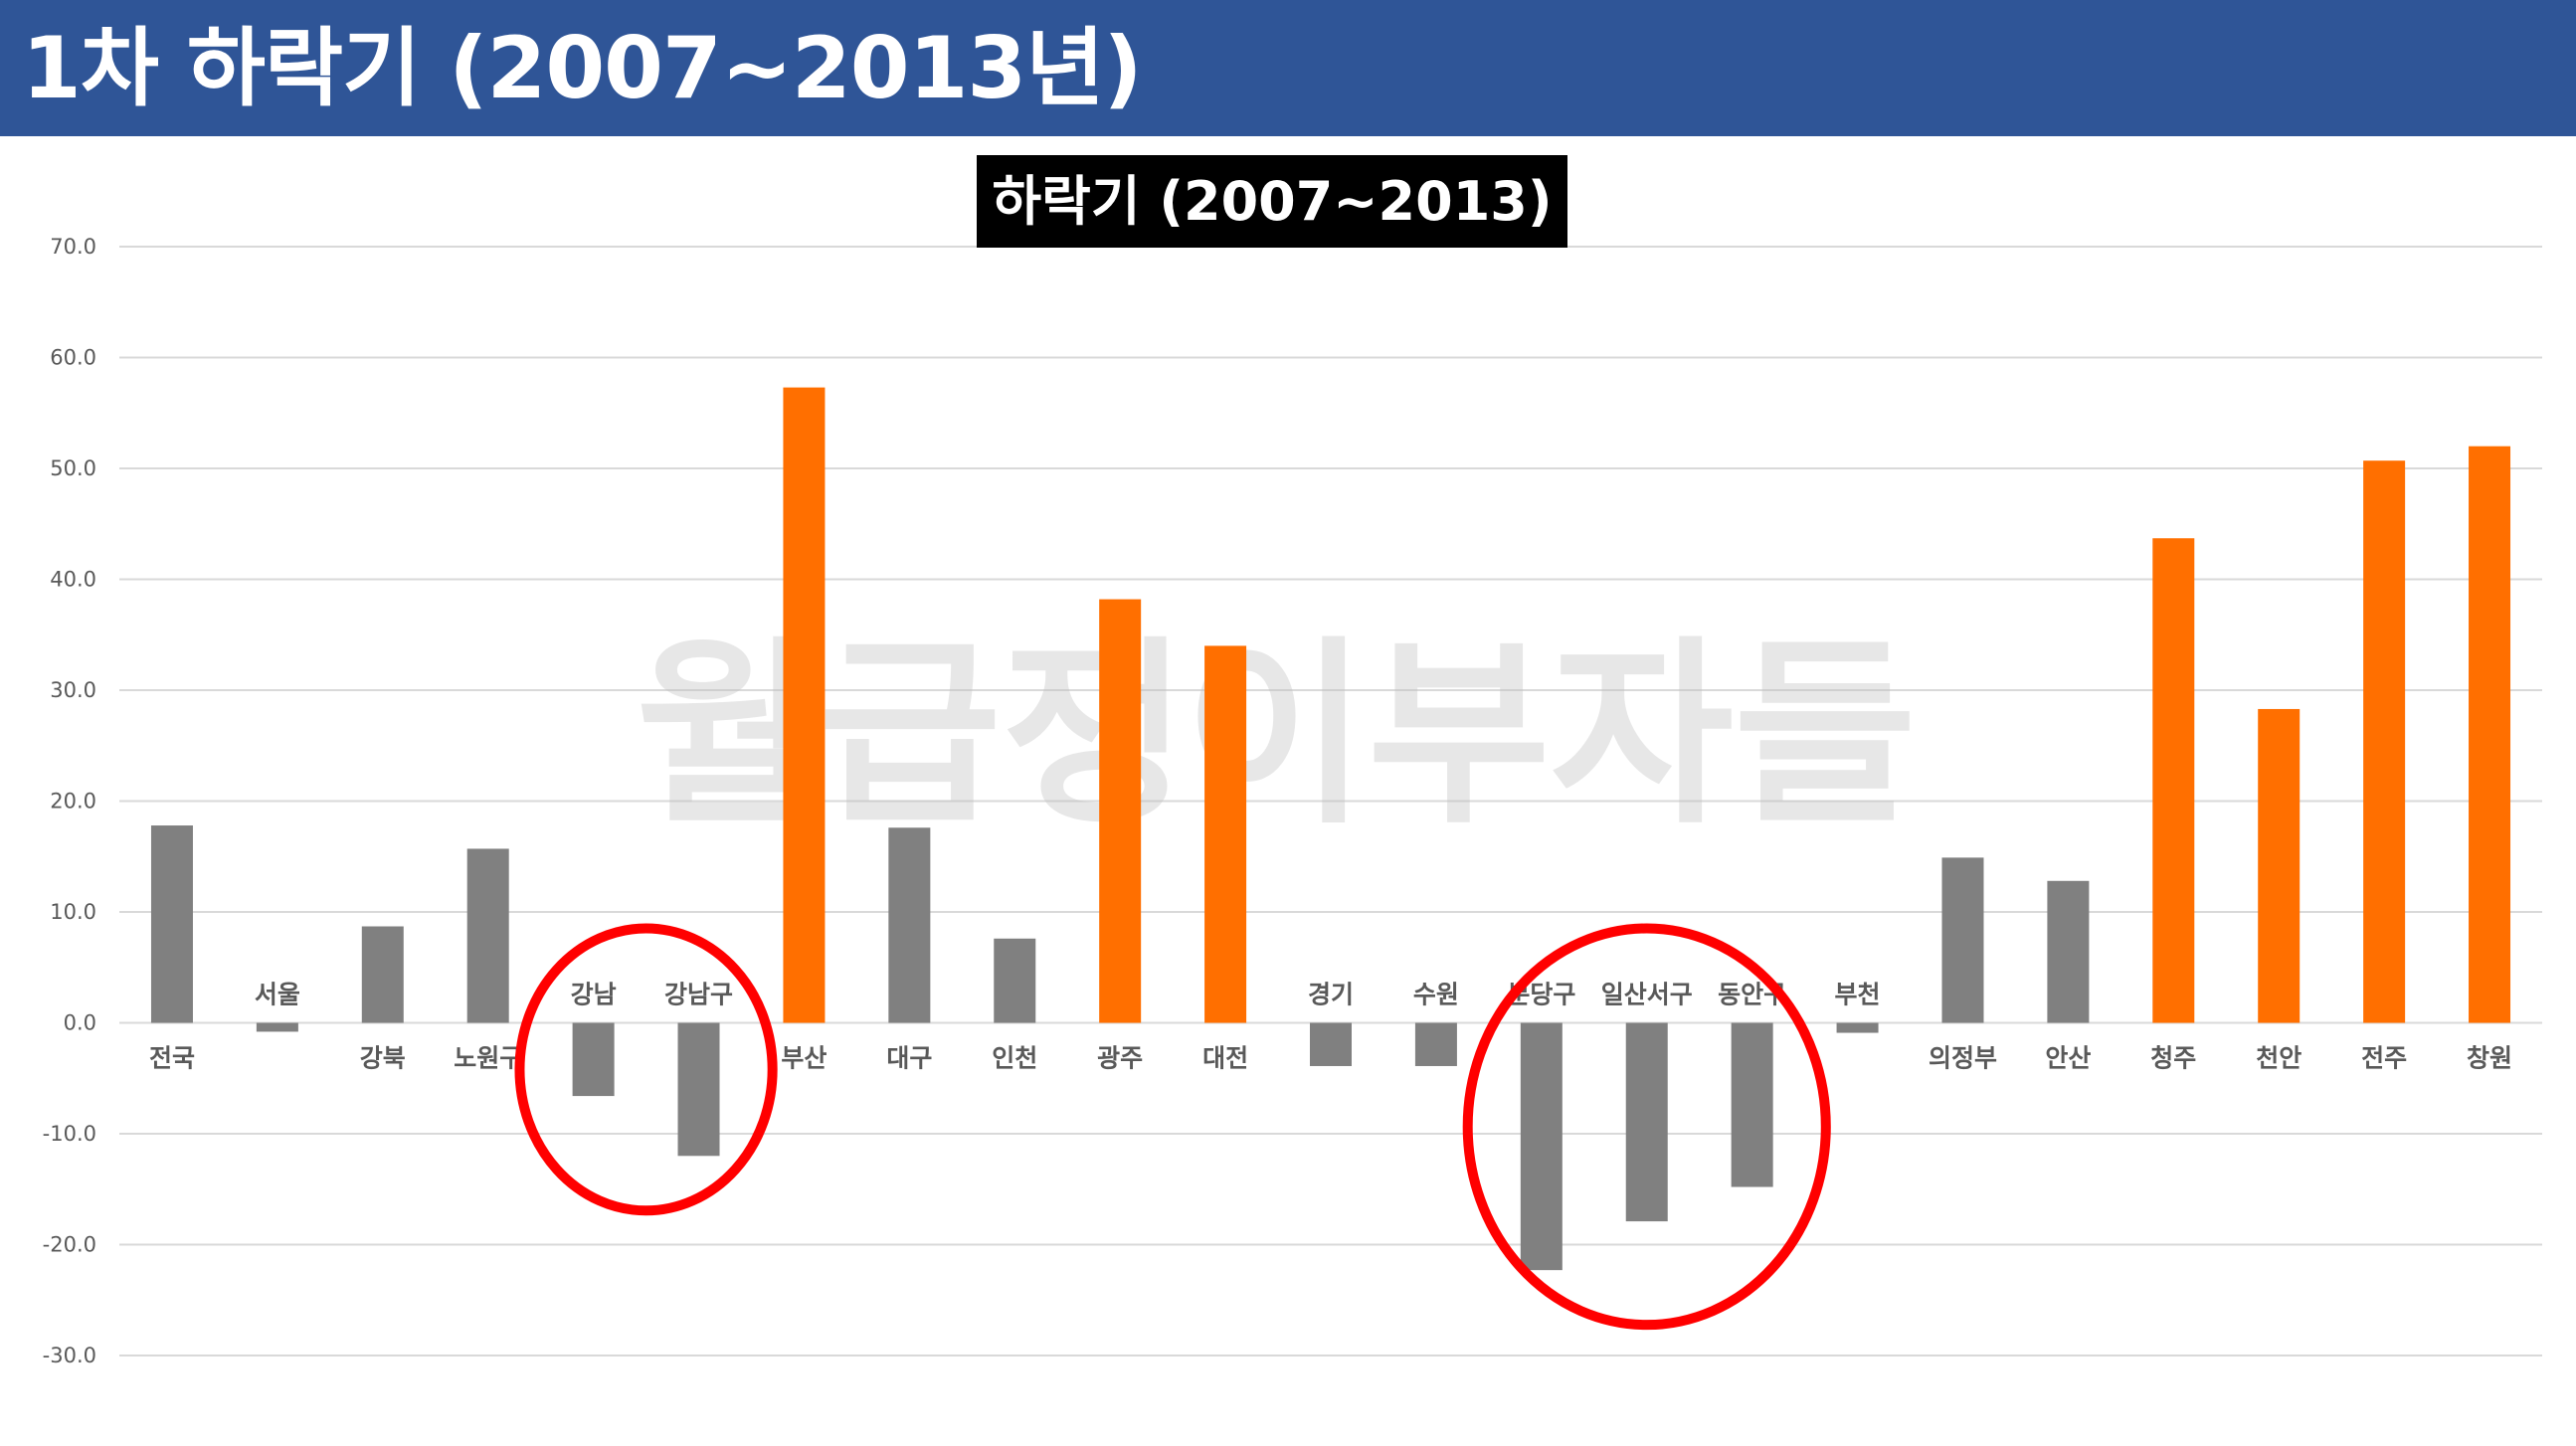 Image resolution: width=2576 pixels, height=1446 pixels. I want to click on y-tick-label: 70.0, so click(73, 247).